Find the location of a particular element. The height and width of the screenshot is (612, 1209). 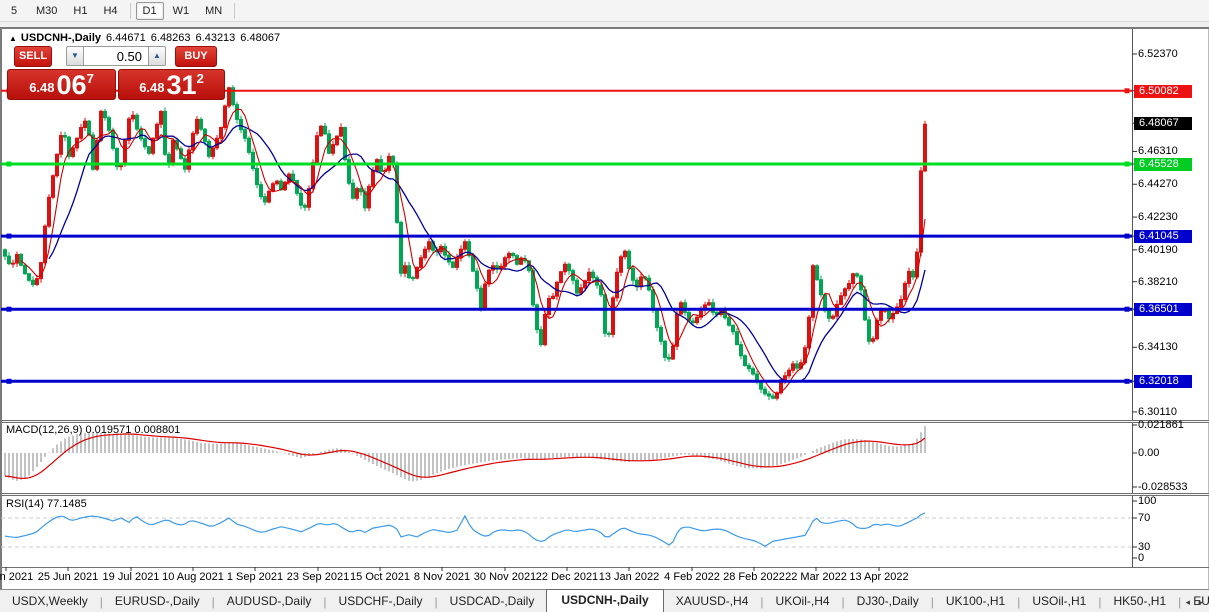

timeframe-button-M30: M30 is located at coordinates (47, 10).